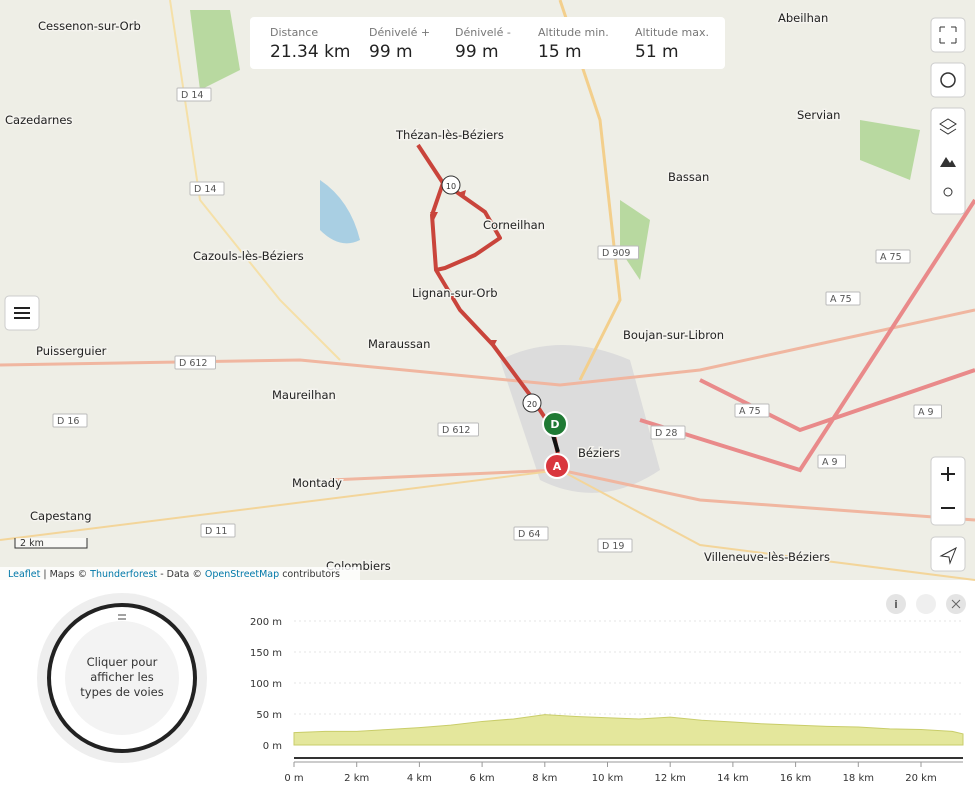 Image resolution: width=975 pixels, height=789 pixels. What do you see at coordinates (68, 421) in the screenshot?
I see `road-label: D 16` at bounding box center [68, 421].